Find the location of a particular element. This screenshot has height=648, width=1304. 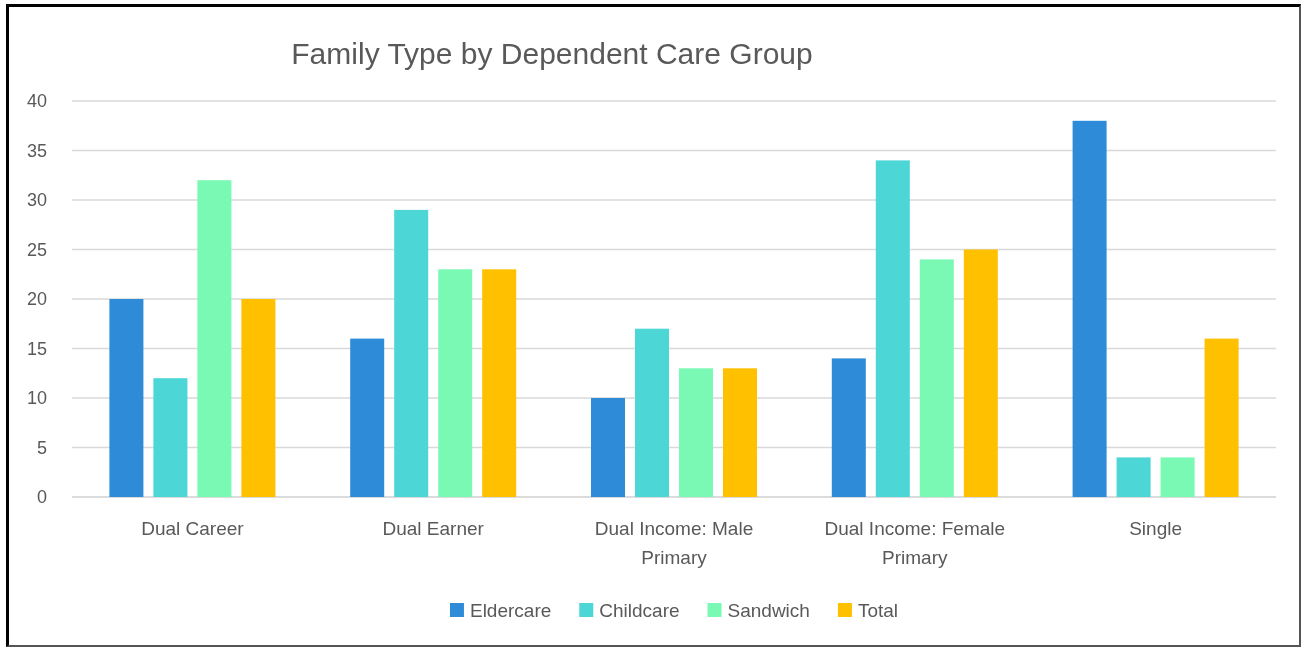

y-tick-label: 25 is located at coordinates (36, 249).